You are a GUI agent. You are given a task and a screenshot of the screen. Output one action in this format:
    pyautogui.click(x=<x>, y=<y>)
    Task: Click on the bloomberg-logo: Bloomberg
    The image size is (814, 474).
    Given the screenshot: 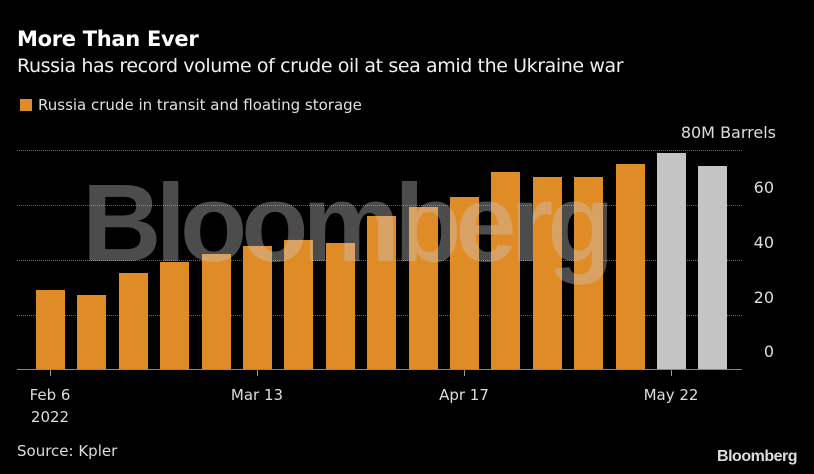 What is the action you would take?
    pyautogui.click(x=757, y=456)
    